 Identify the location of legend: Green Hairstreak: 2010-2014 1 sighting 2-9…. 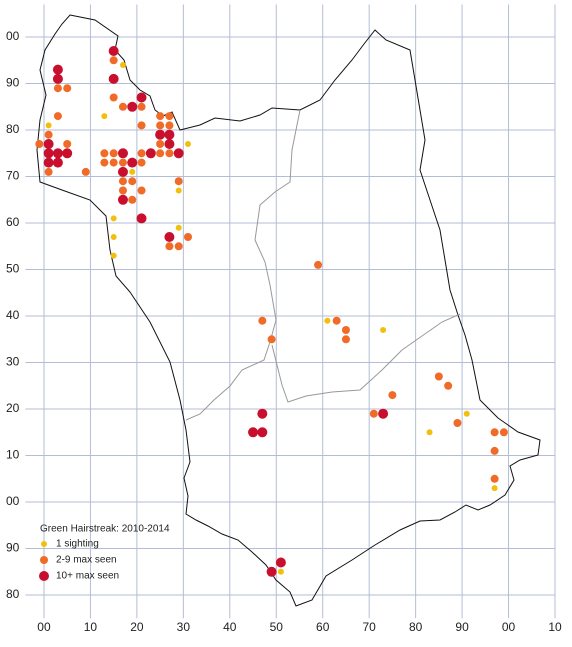
(104, 553).